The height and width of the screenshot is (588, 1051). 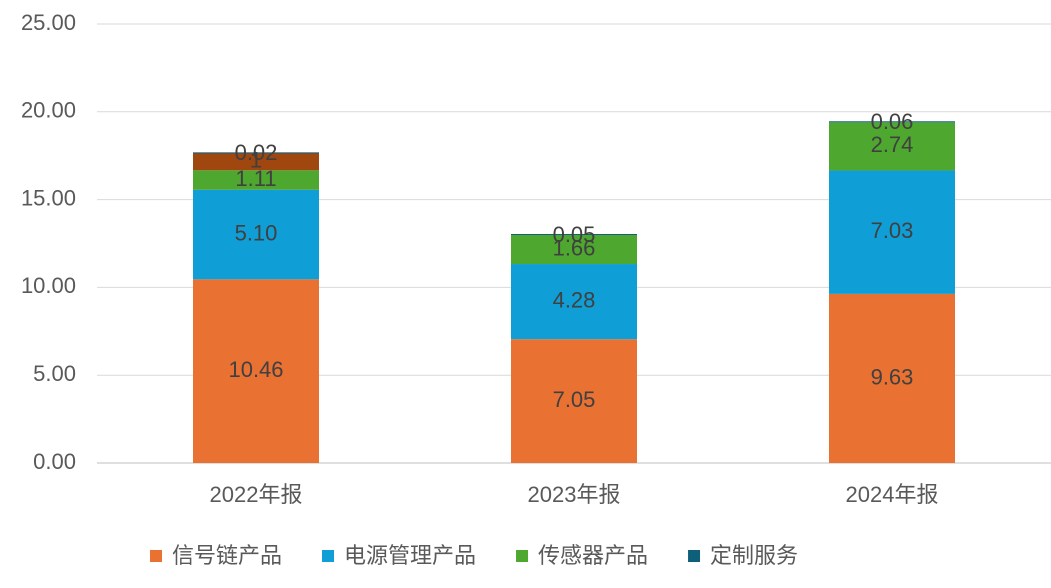 I want to click on legend-label: 传感器产品, so click(x=593, y=555).